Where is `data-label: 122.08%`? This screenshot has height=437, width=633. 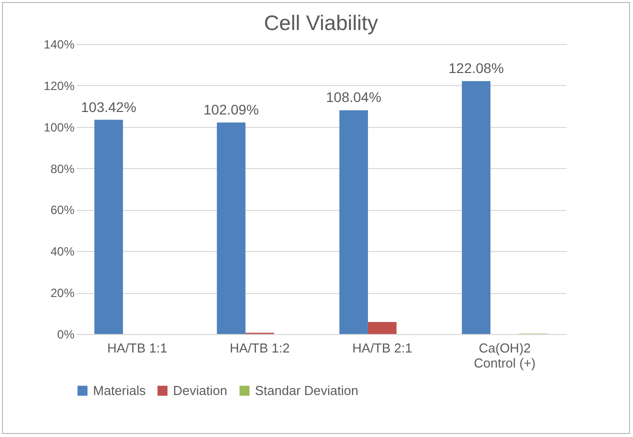
data-label: 122.08% is located at coordinates (476, 68).